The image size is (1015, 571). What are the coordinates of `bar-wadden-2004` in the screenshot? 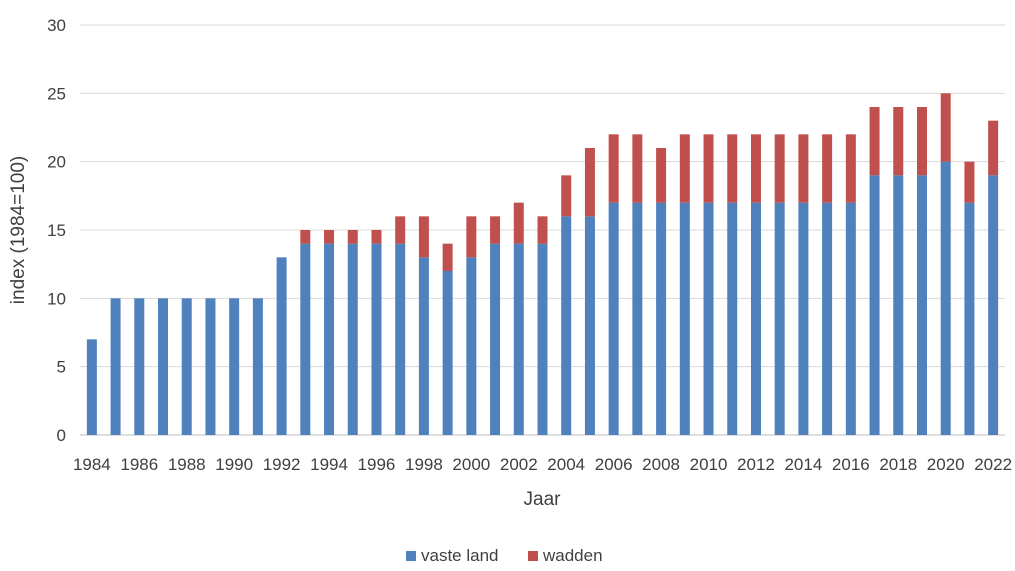 It's located at (566, 196).